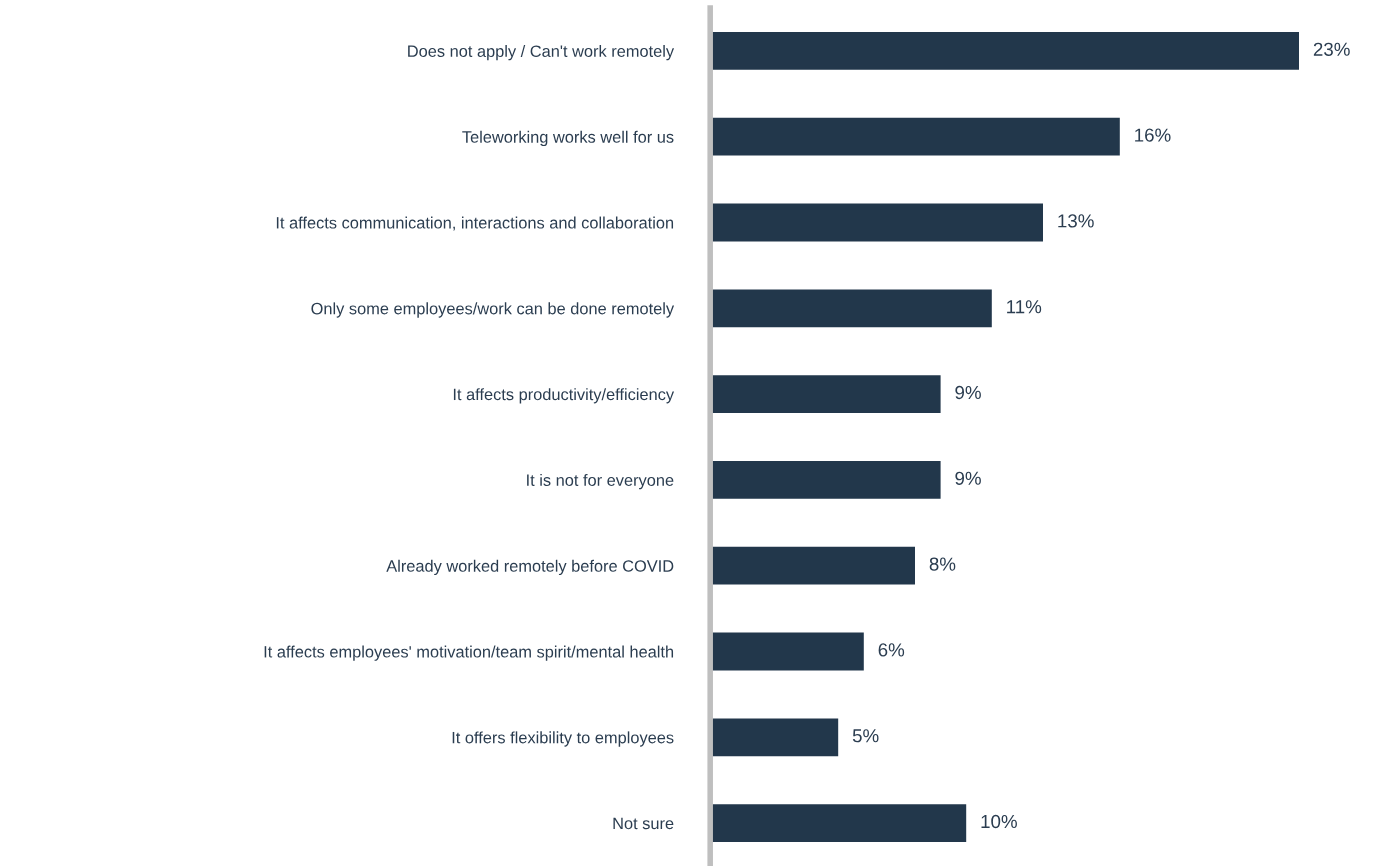 Image resolution: width=1379 pixels, height=866 pixels. What do you see at coordinates (1024, 307) in the screenshot?
I see `data-label: 11%` at bounding box center [1024, 307].